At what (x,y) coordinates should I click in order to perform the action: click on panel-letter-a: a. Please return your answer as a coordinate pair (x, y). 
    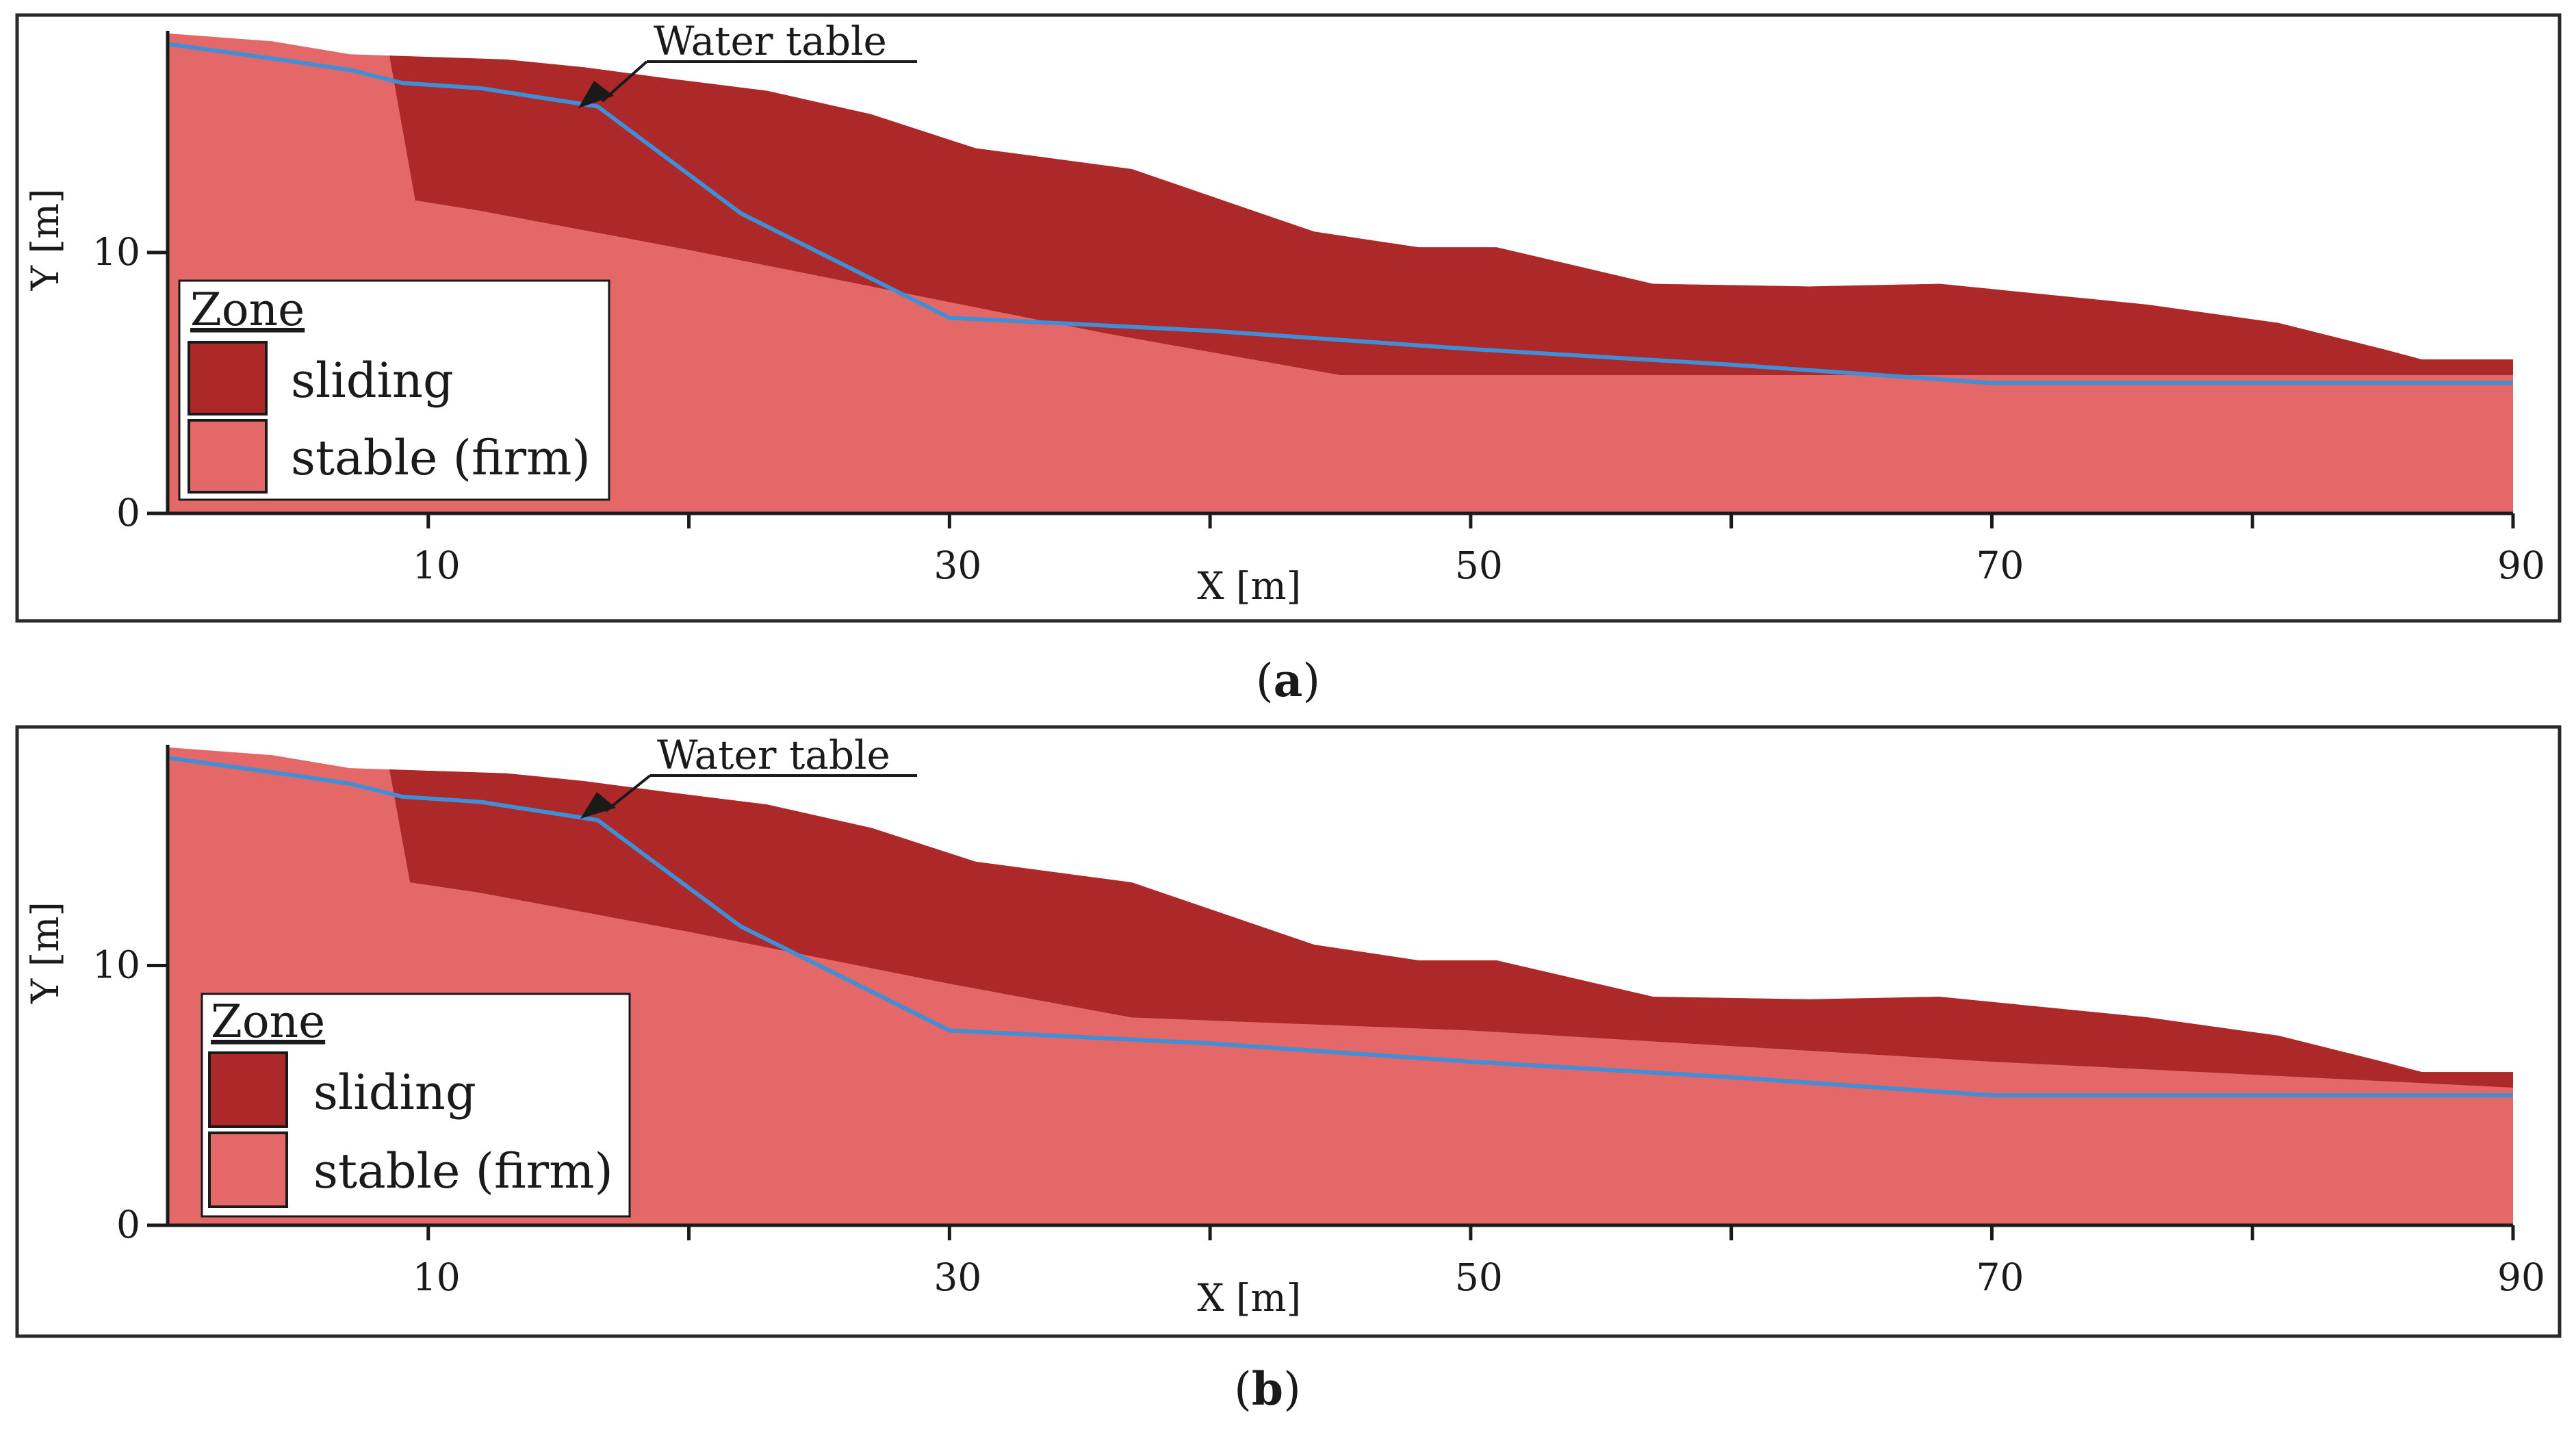
    Looking at the image, I should click on (1288, 680).